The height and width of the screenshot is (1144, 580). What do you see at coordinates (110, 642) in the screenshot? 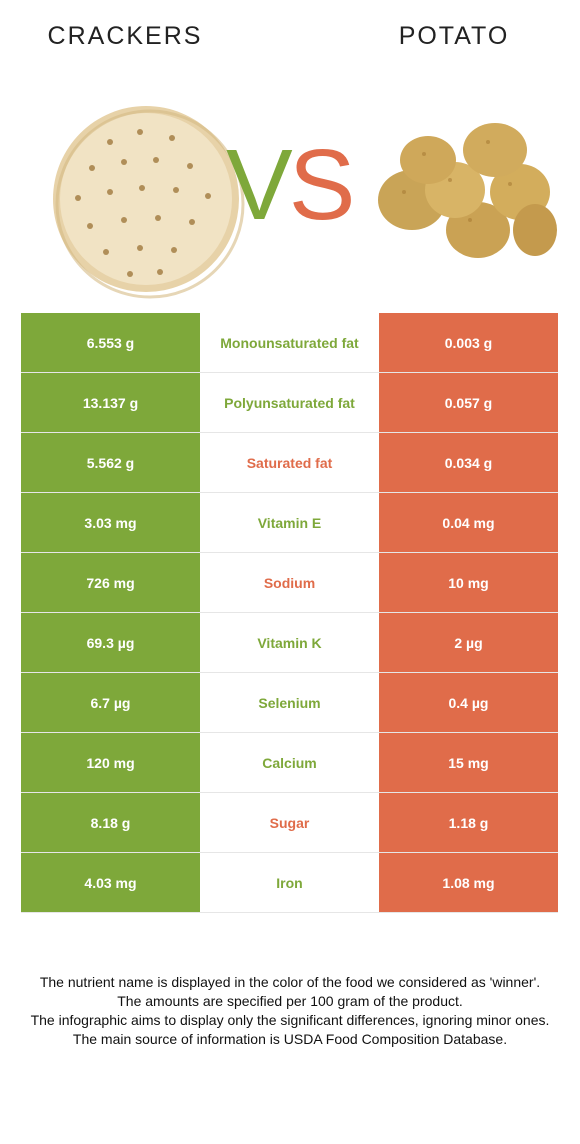
I see `left-value: 69.3 µg` at bounding box center [110, 642].